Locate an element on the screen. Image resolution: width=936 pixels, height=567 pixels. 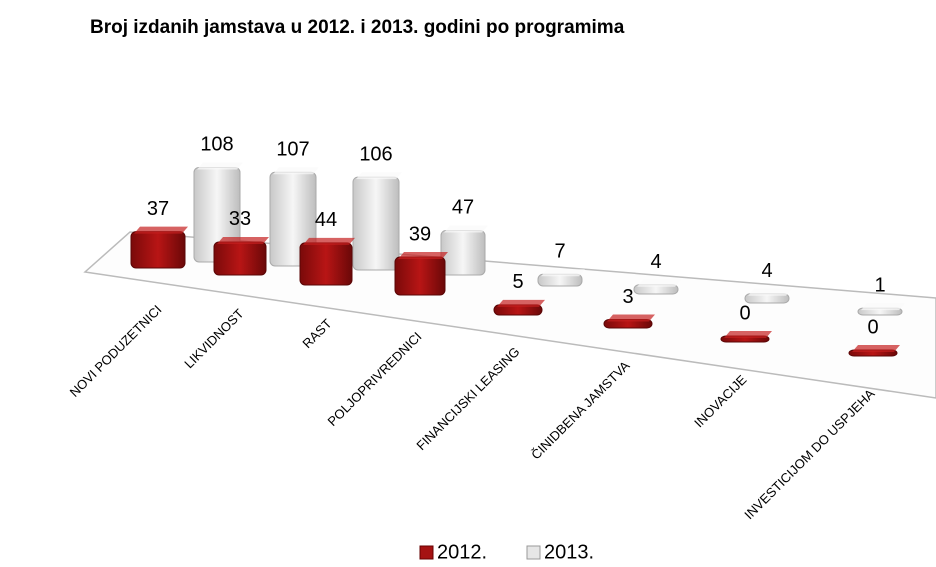
data-label: 106 is located at coordinates (375, 154).